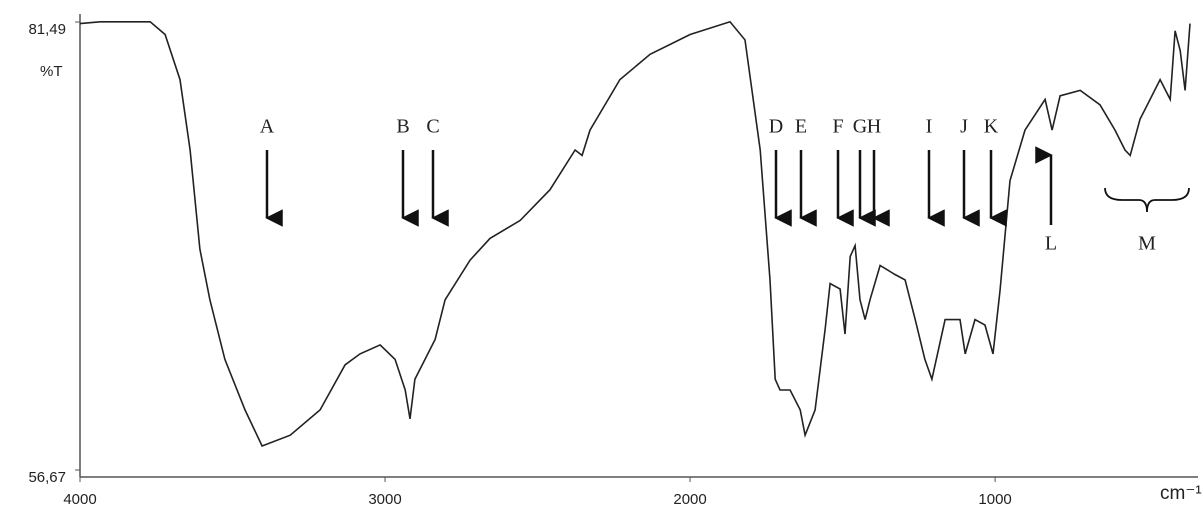  Describe the element at coordinates (929, 127) in the screenshot. I see `annotation-label: I` at that location.